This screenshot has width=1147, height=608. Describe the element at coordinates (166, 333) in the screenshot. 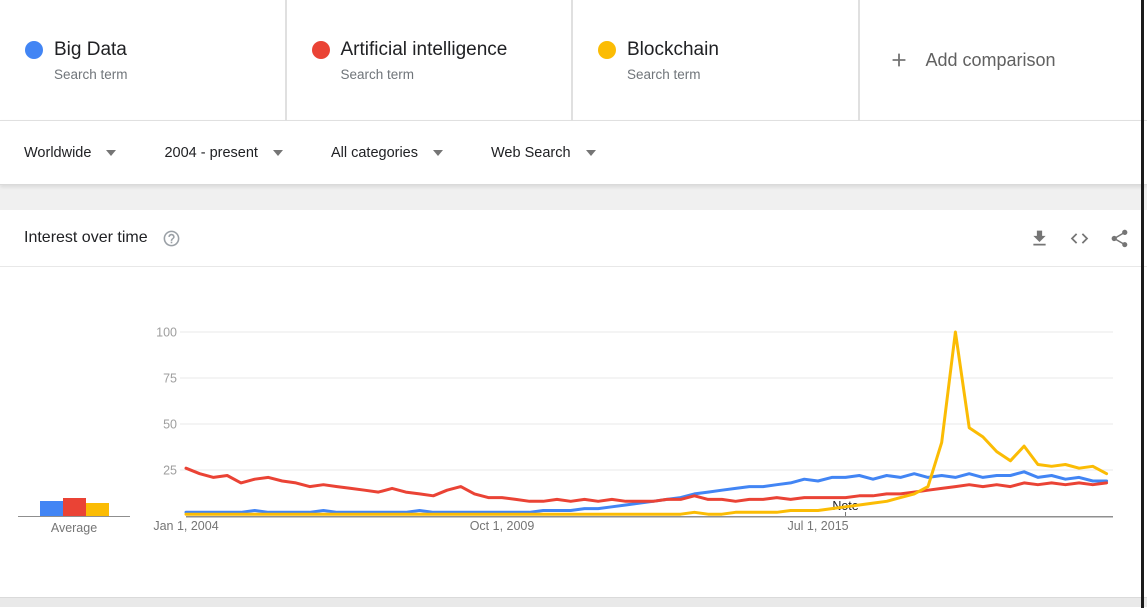

I see `y-tick-label-100: 100` at that location.